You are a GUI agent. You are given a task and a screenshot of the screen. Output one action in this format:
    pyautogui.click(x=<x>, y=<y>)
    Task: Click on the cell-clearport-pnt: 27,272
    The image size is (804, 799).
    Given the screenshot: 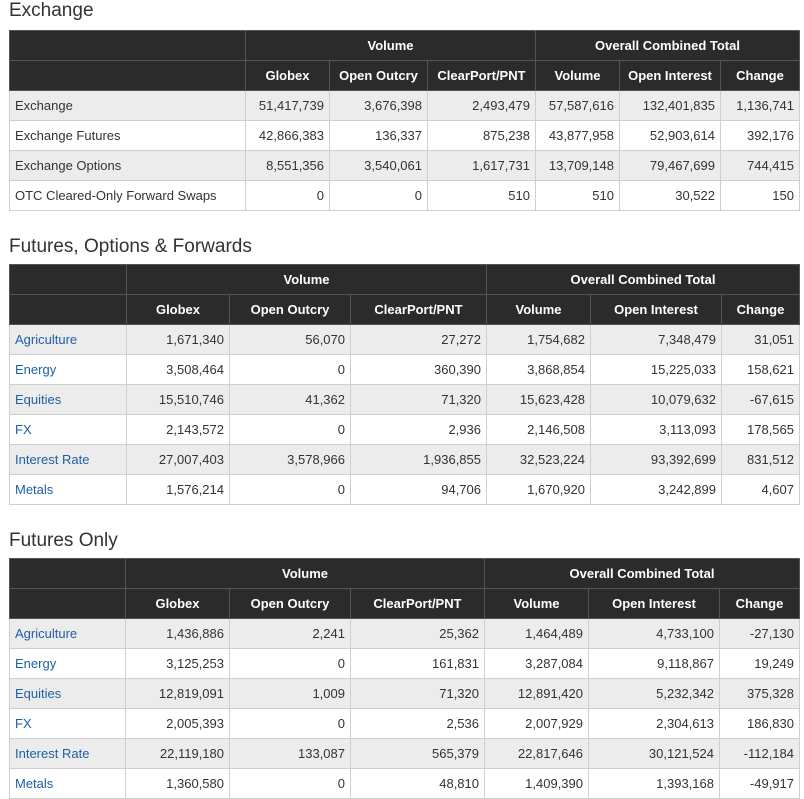 What is the action you would take?
    pyautogui.click(x=418, y=339)
    